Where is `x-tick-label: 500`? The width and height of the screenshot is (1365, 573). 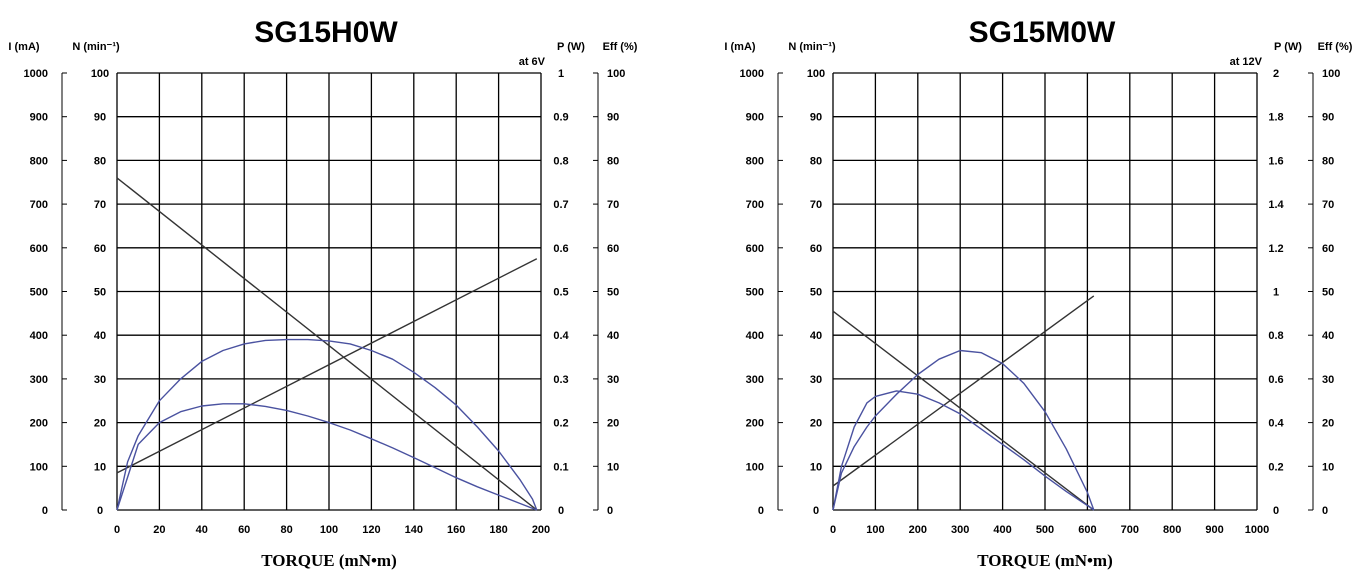 x-tick-label: 500 is located at coordinates (1045, 530).